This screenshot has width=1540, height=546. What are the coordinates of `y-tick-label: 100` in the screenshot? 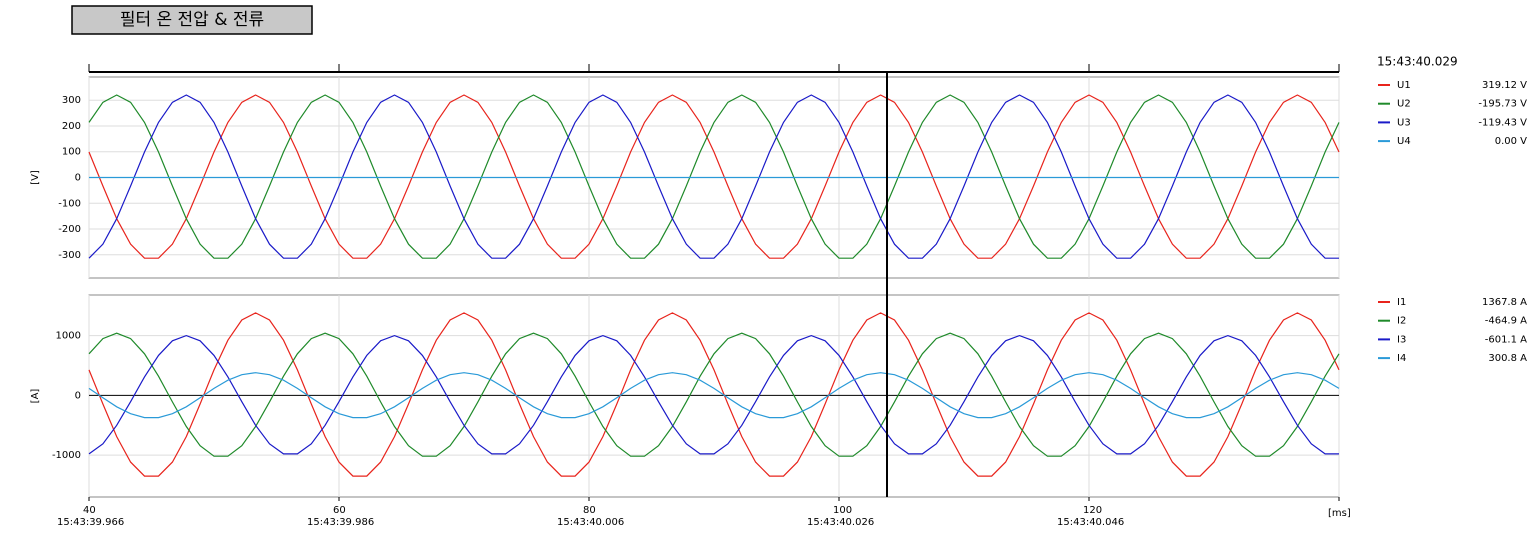 It's located at (71, 152).